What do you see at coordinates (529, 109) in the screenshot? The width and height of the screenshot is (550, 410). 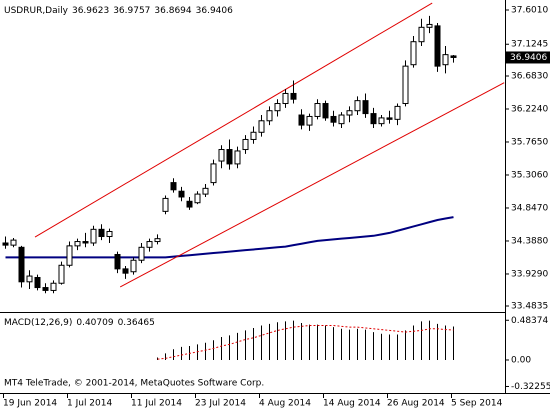 I see `y-tick-label: 36.2240` at bounding box center [529, 109].